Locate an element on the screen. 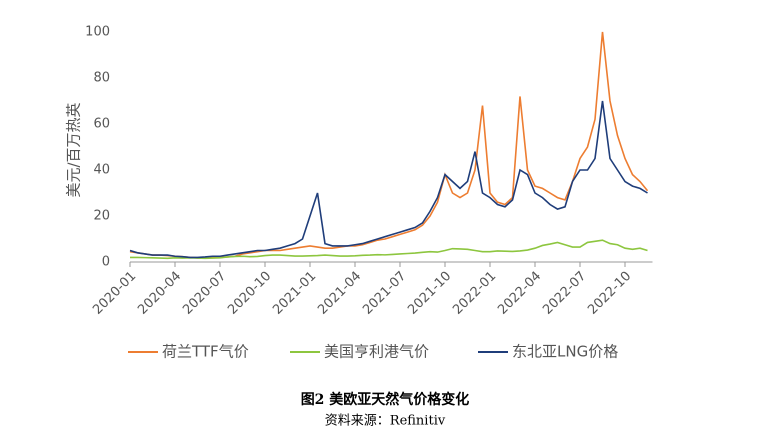 Image resolution: width=770 pixels, height=432 pixels. x-tick-label: 2022-04 is located at coordinates (519, 293).